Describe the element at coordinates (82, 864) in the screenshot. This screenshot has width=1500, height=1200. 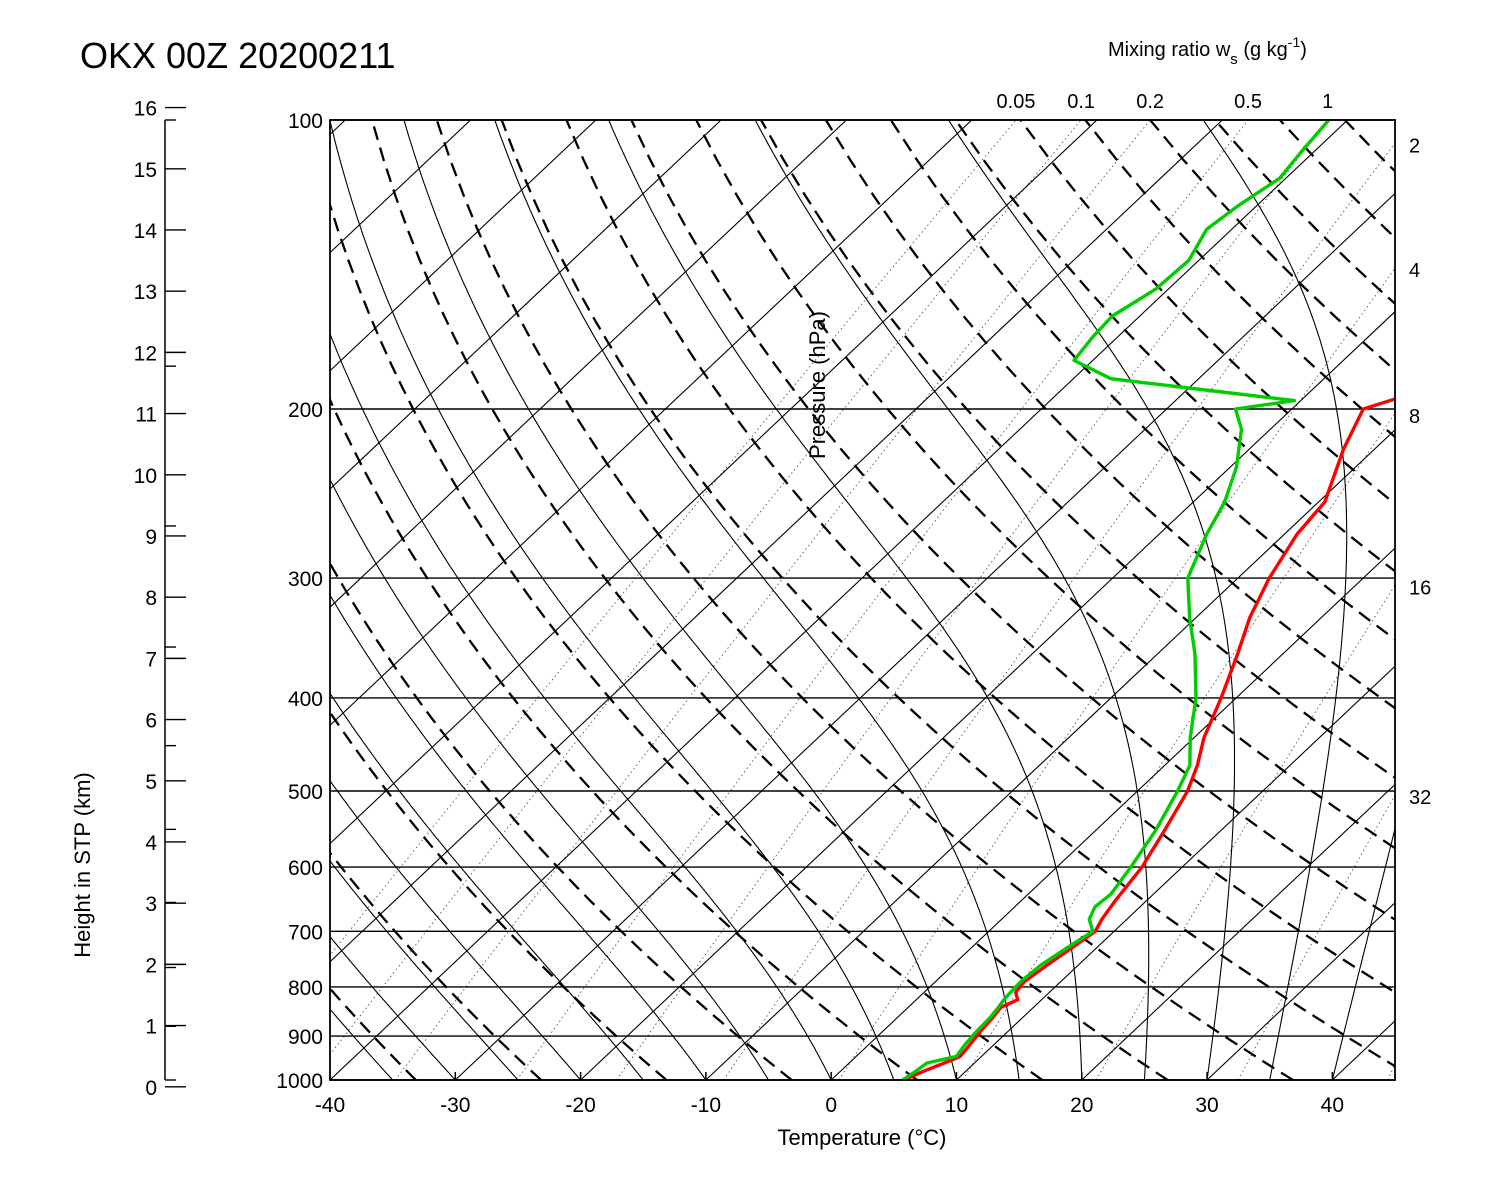
I see `height-axis-label: Height in STP (km)` at that location.